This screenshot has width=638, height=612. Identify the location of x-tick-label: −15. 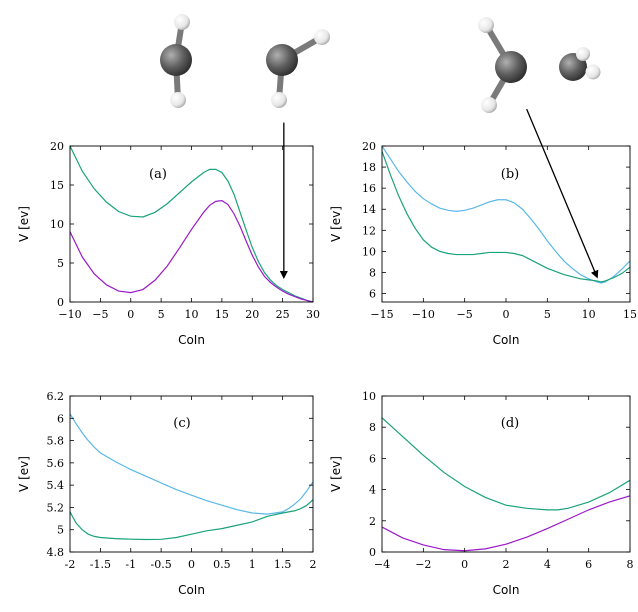
(381, 314).